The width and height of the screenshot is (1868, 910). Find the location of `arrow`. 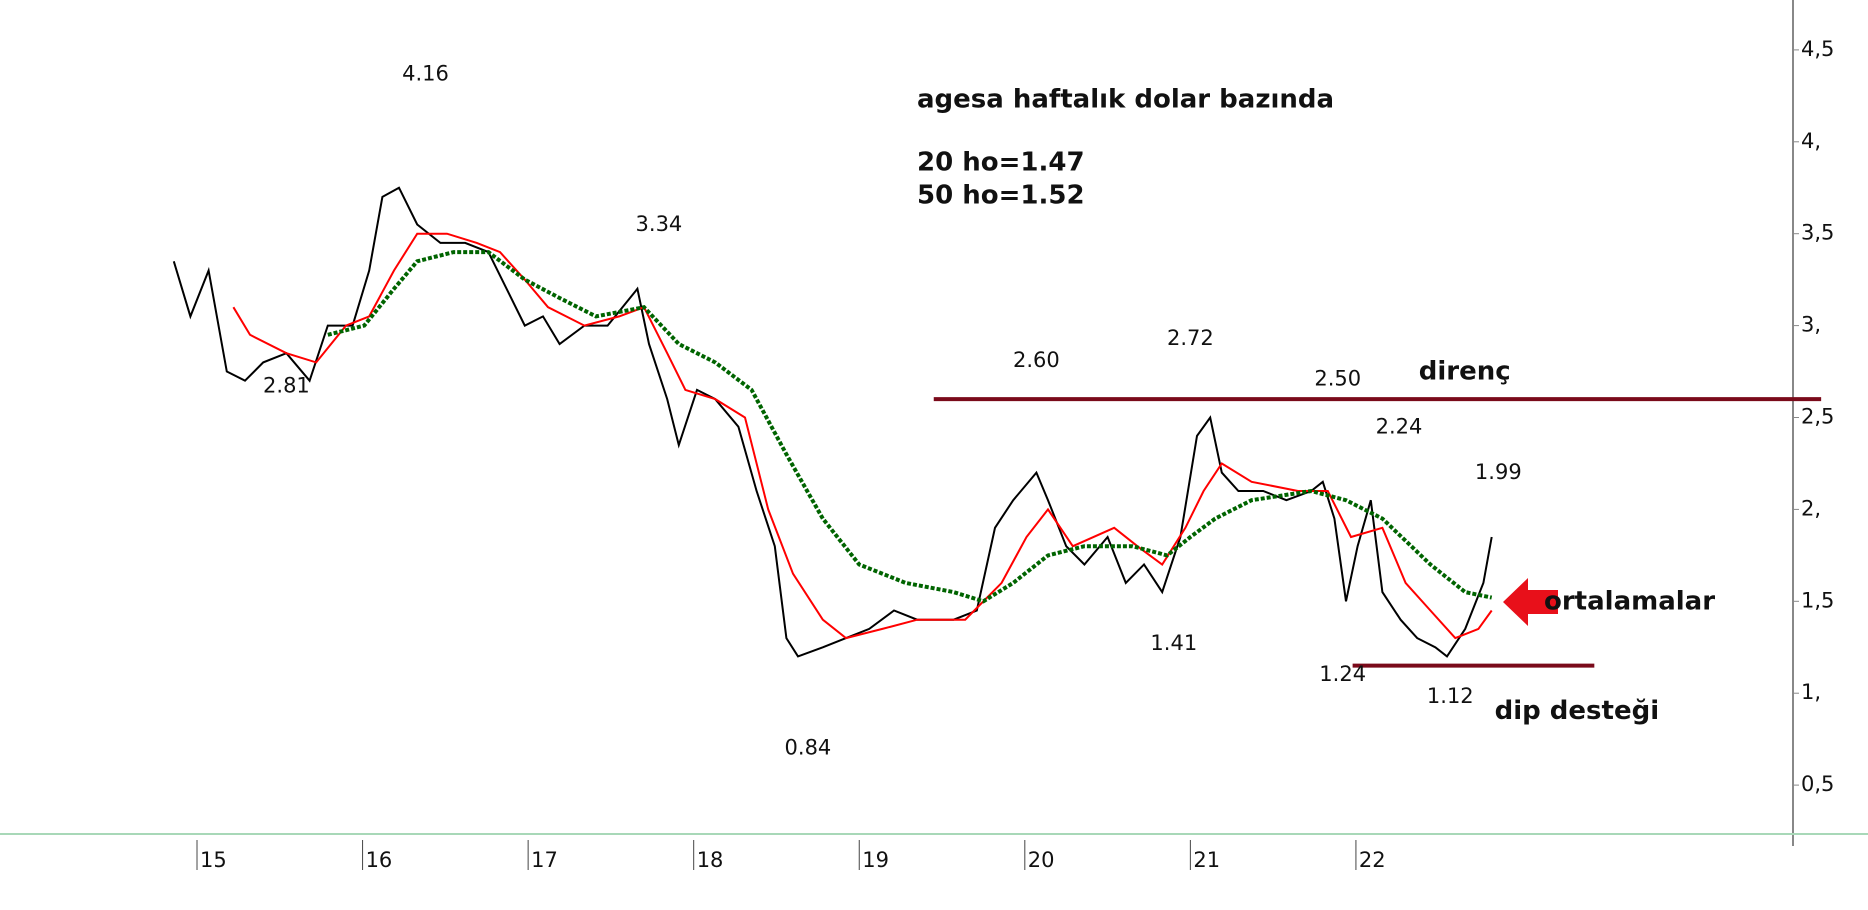

arrow is located at coordinates (1530, 602).